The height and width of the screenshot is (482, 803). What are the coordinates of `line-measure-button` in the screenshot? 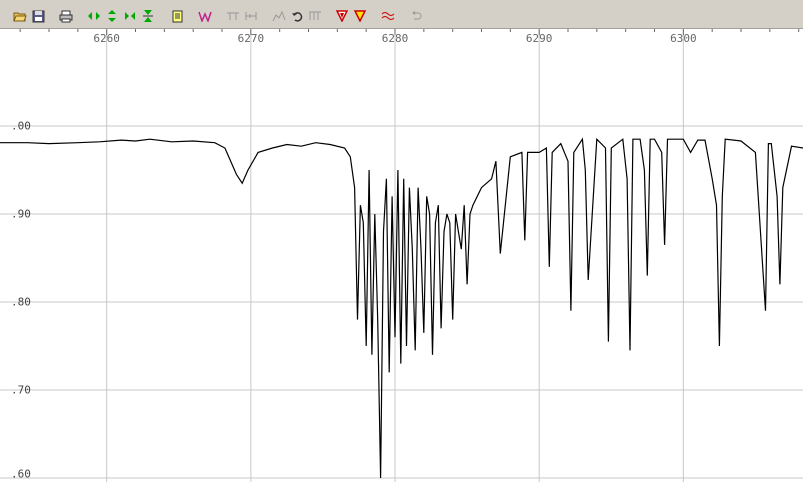 It's located at (251, 16).